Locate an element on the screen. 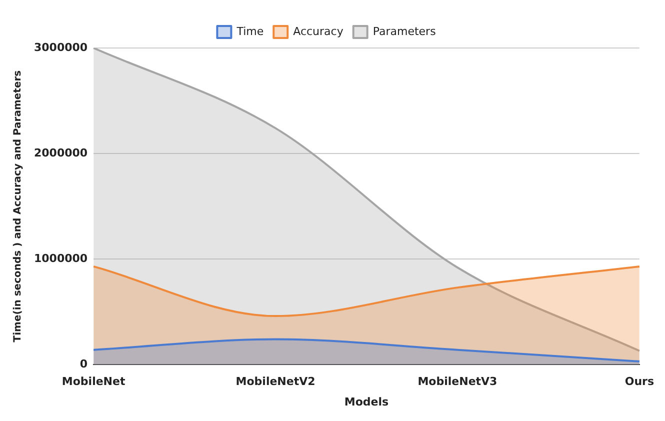 The height and width of the screenshot is (421, 665). y-tick-label: 1000000 is located at coordinates (61, 258).